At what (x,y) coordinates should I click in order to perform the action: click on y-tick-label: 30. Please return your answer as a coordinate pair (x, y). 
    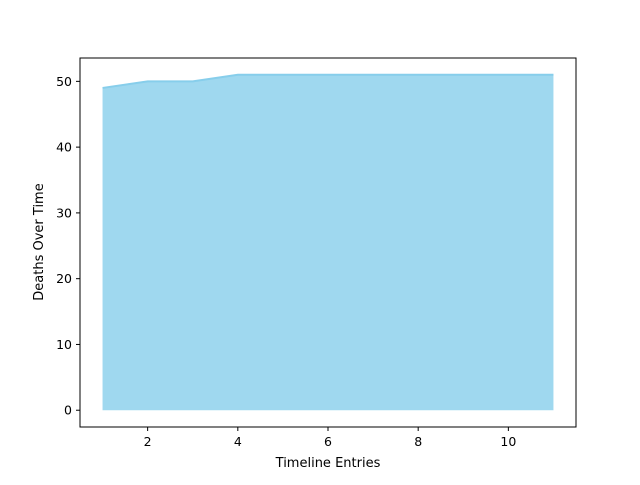
    Looking at the image, I should click on (64, 212).